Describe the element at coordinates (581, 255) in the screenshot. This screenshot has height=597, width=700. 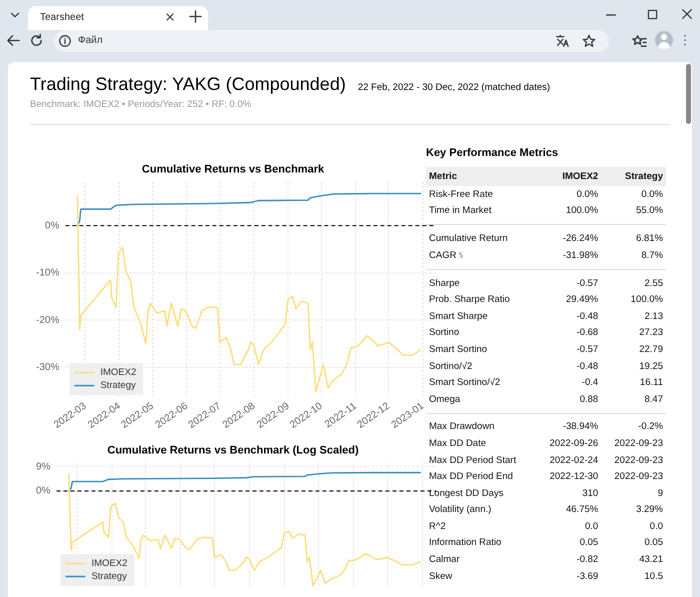
I see `data-label: -31.98%` at that location.